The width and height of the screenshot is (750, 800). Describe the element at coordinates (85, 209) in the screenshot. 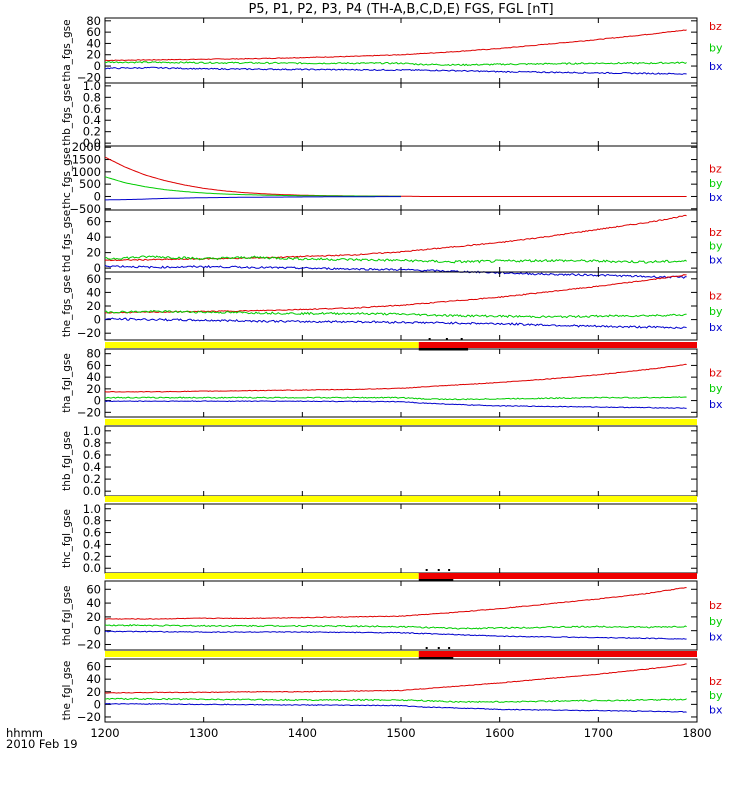

I see `y-tick-label: −500` at that location.